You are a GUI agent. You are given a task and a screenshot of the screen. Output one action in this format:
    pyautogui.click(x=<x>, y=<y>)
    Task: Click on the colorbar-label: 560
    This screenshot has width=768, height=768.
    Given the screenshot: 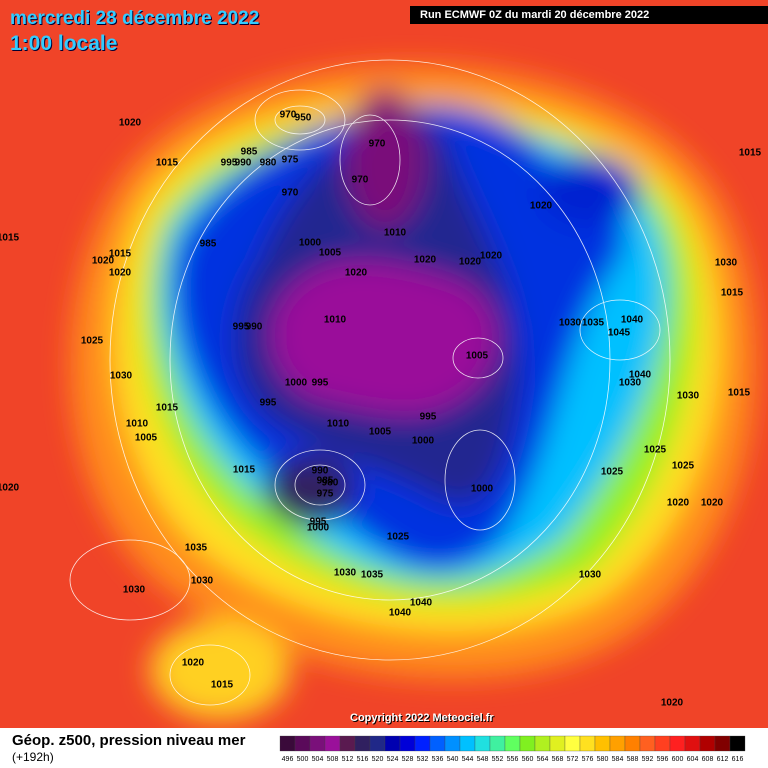 What is the action you would take?
    pyautogui.click(x=528, y=759)
    